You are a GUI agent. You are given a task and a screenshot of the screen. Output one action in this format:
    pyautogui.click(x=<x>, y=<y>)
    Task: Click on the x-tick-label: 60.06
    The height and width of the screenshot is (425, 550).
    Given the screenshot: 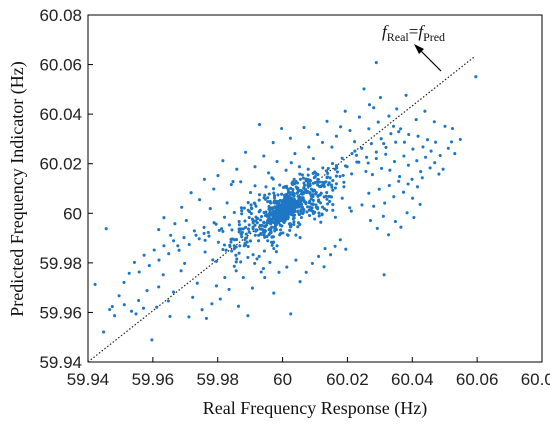 What is the action you would take?
    pyautogui.click(x=477, y=379)
    